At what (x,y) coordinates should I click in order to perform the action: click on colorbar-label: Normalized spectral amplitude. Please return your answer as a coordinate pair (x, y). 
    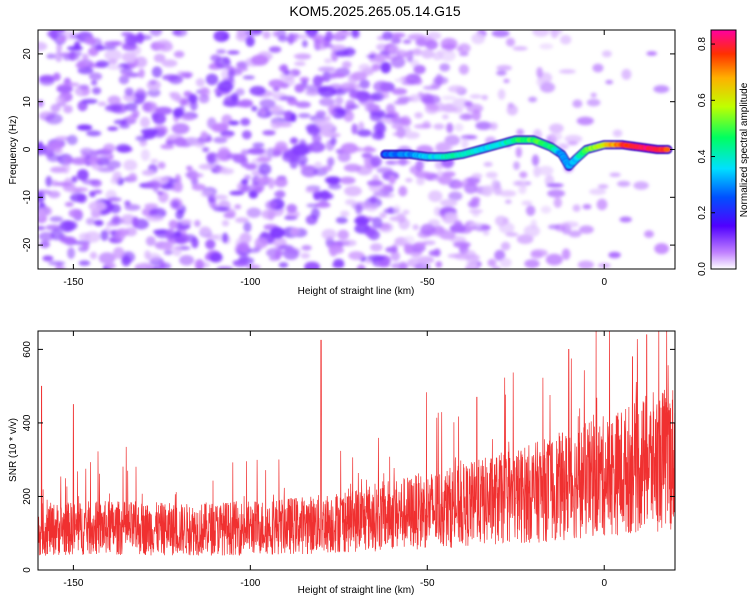
    Looking at the image, I should click on (744, 149).